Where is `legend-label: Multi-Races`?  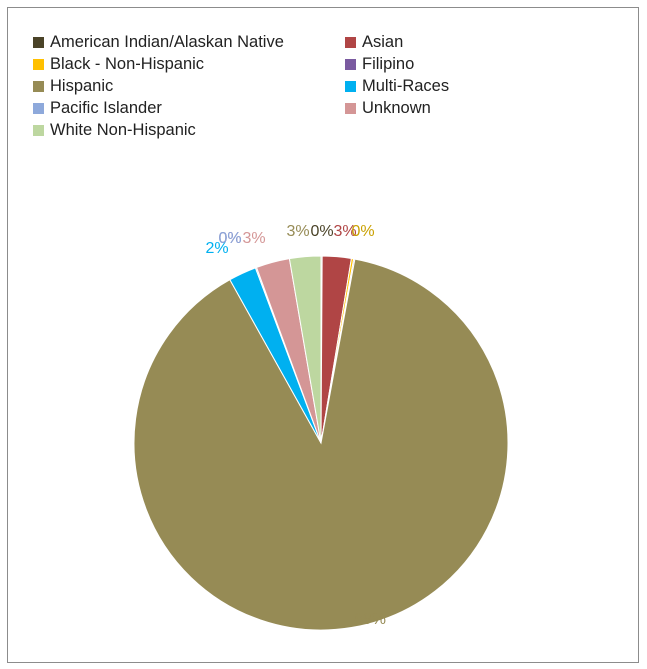 legend-label: Multi-Races is located at coordinates (406, 85).